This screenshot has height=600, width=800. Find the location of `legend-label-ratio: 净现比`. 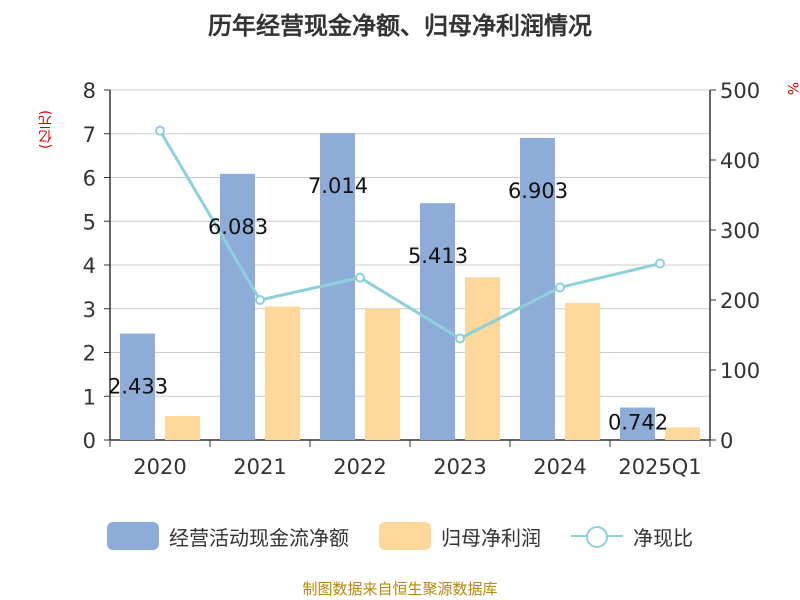

legend-label-ratio: 净现比 is located at coordinates (663, 537).